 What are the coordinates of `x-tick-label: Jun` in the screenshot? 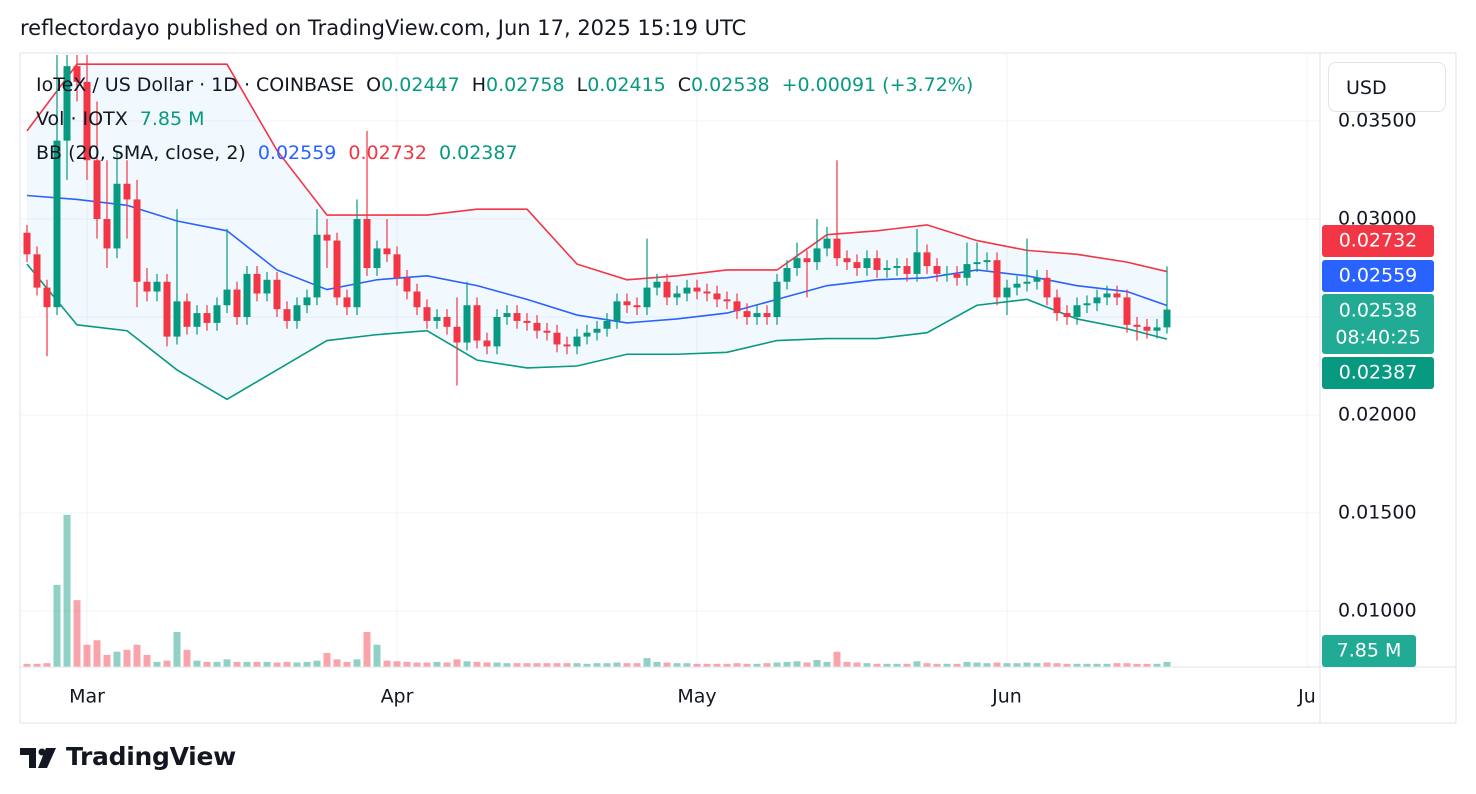 It's located at (1006, 697).